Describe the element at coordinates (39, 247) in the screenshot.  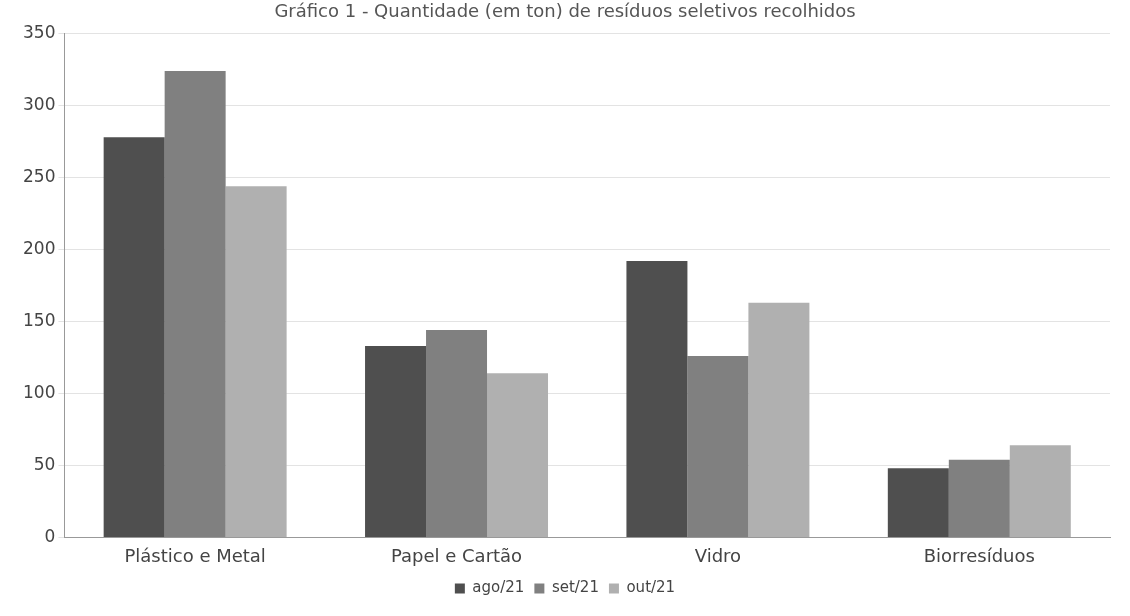
I see `y-tick-label: 200` at that location.